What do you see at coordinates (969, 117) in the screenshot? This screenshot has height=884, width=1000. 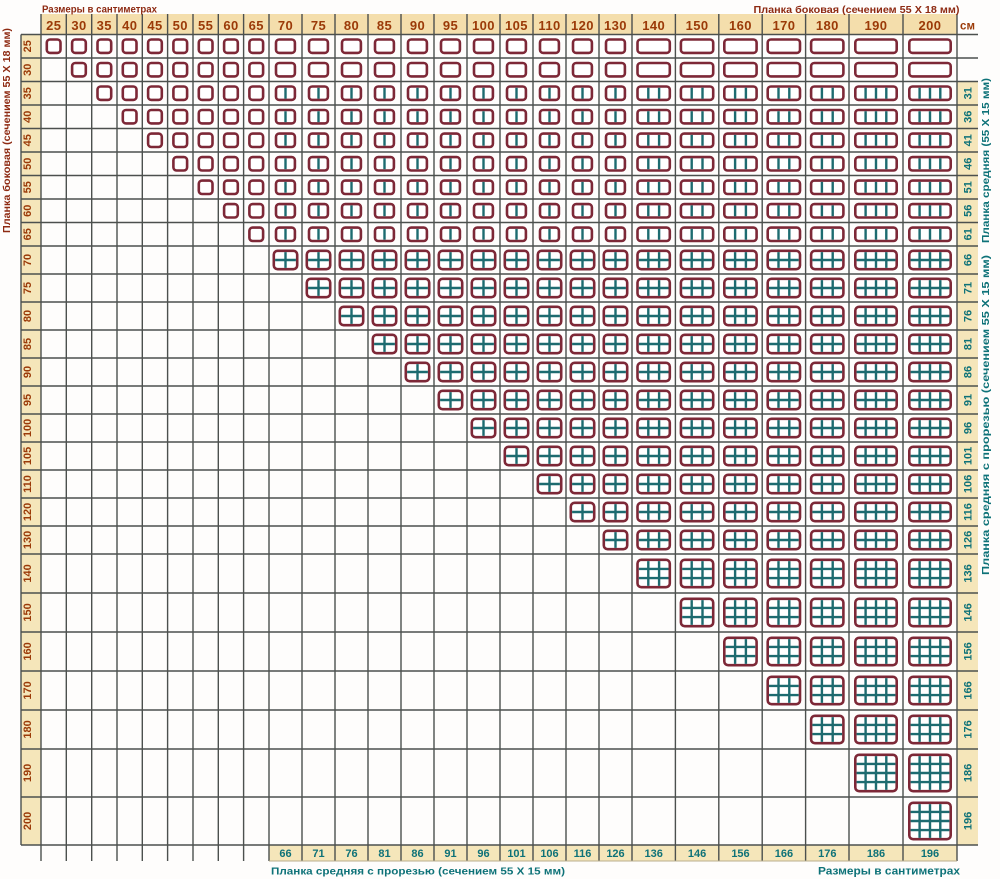 I see `svg-text: 36` at bounding box center [969, 117].